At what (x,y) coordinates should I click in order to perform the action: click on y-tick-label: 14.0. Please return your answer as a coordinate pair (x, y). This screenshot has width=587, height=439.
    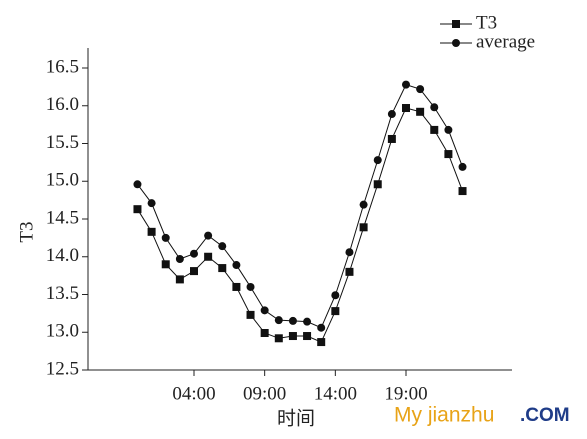
    Looking at the image, I should click on (62, 255).